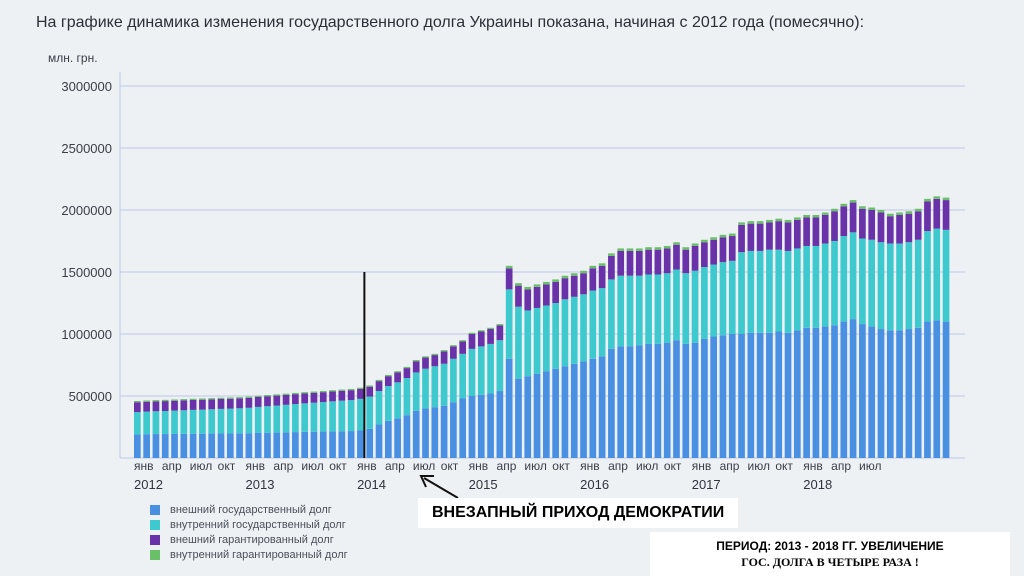  Describe the element at coordinates (201, 466) in the screenshot. I see `x-tick-label: июл` at that location.